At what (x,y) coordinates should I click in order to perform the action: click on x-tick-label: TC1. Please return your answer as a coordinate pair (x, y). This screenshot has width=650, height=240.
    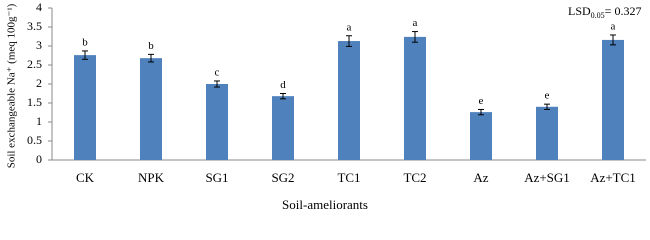
    Looking at the image, I should click on (348, 177).